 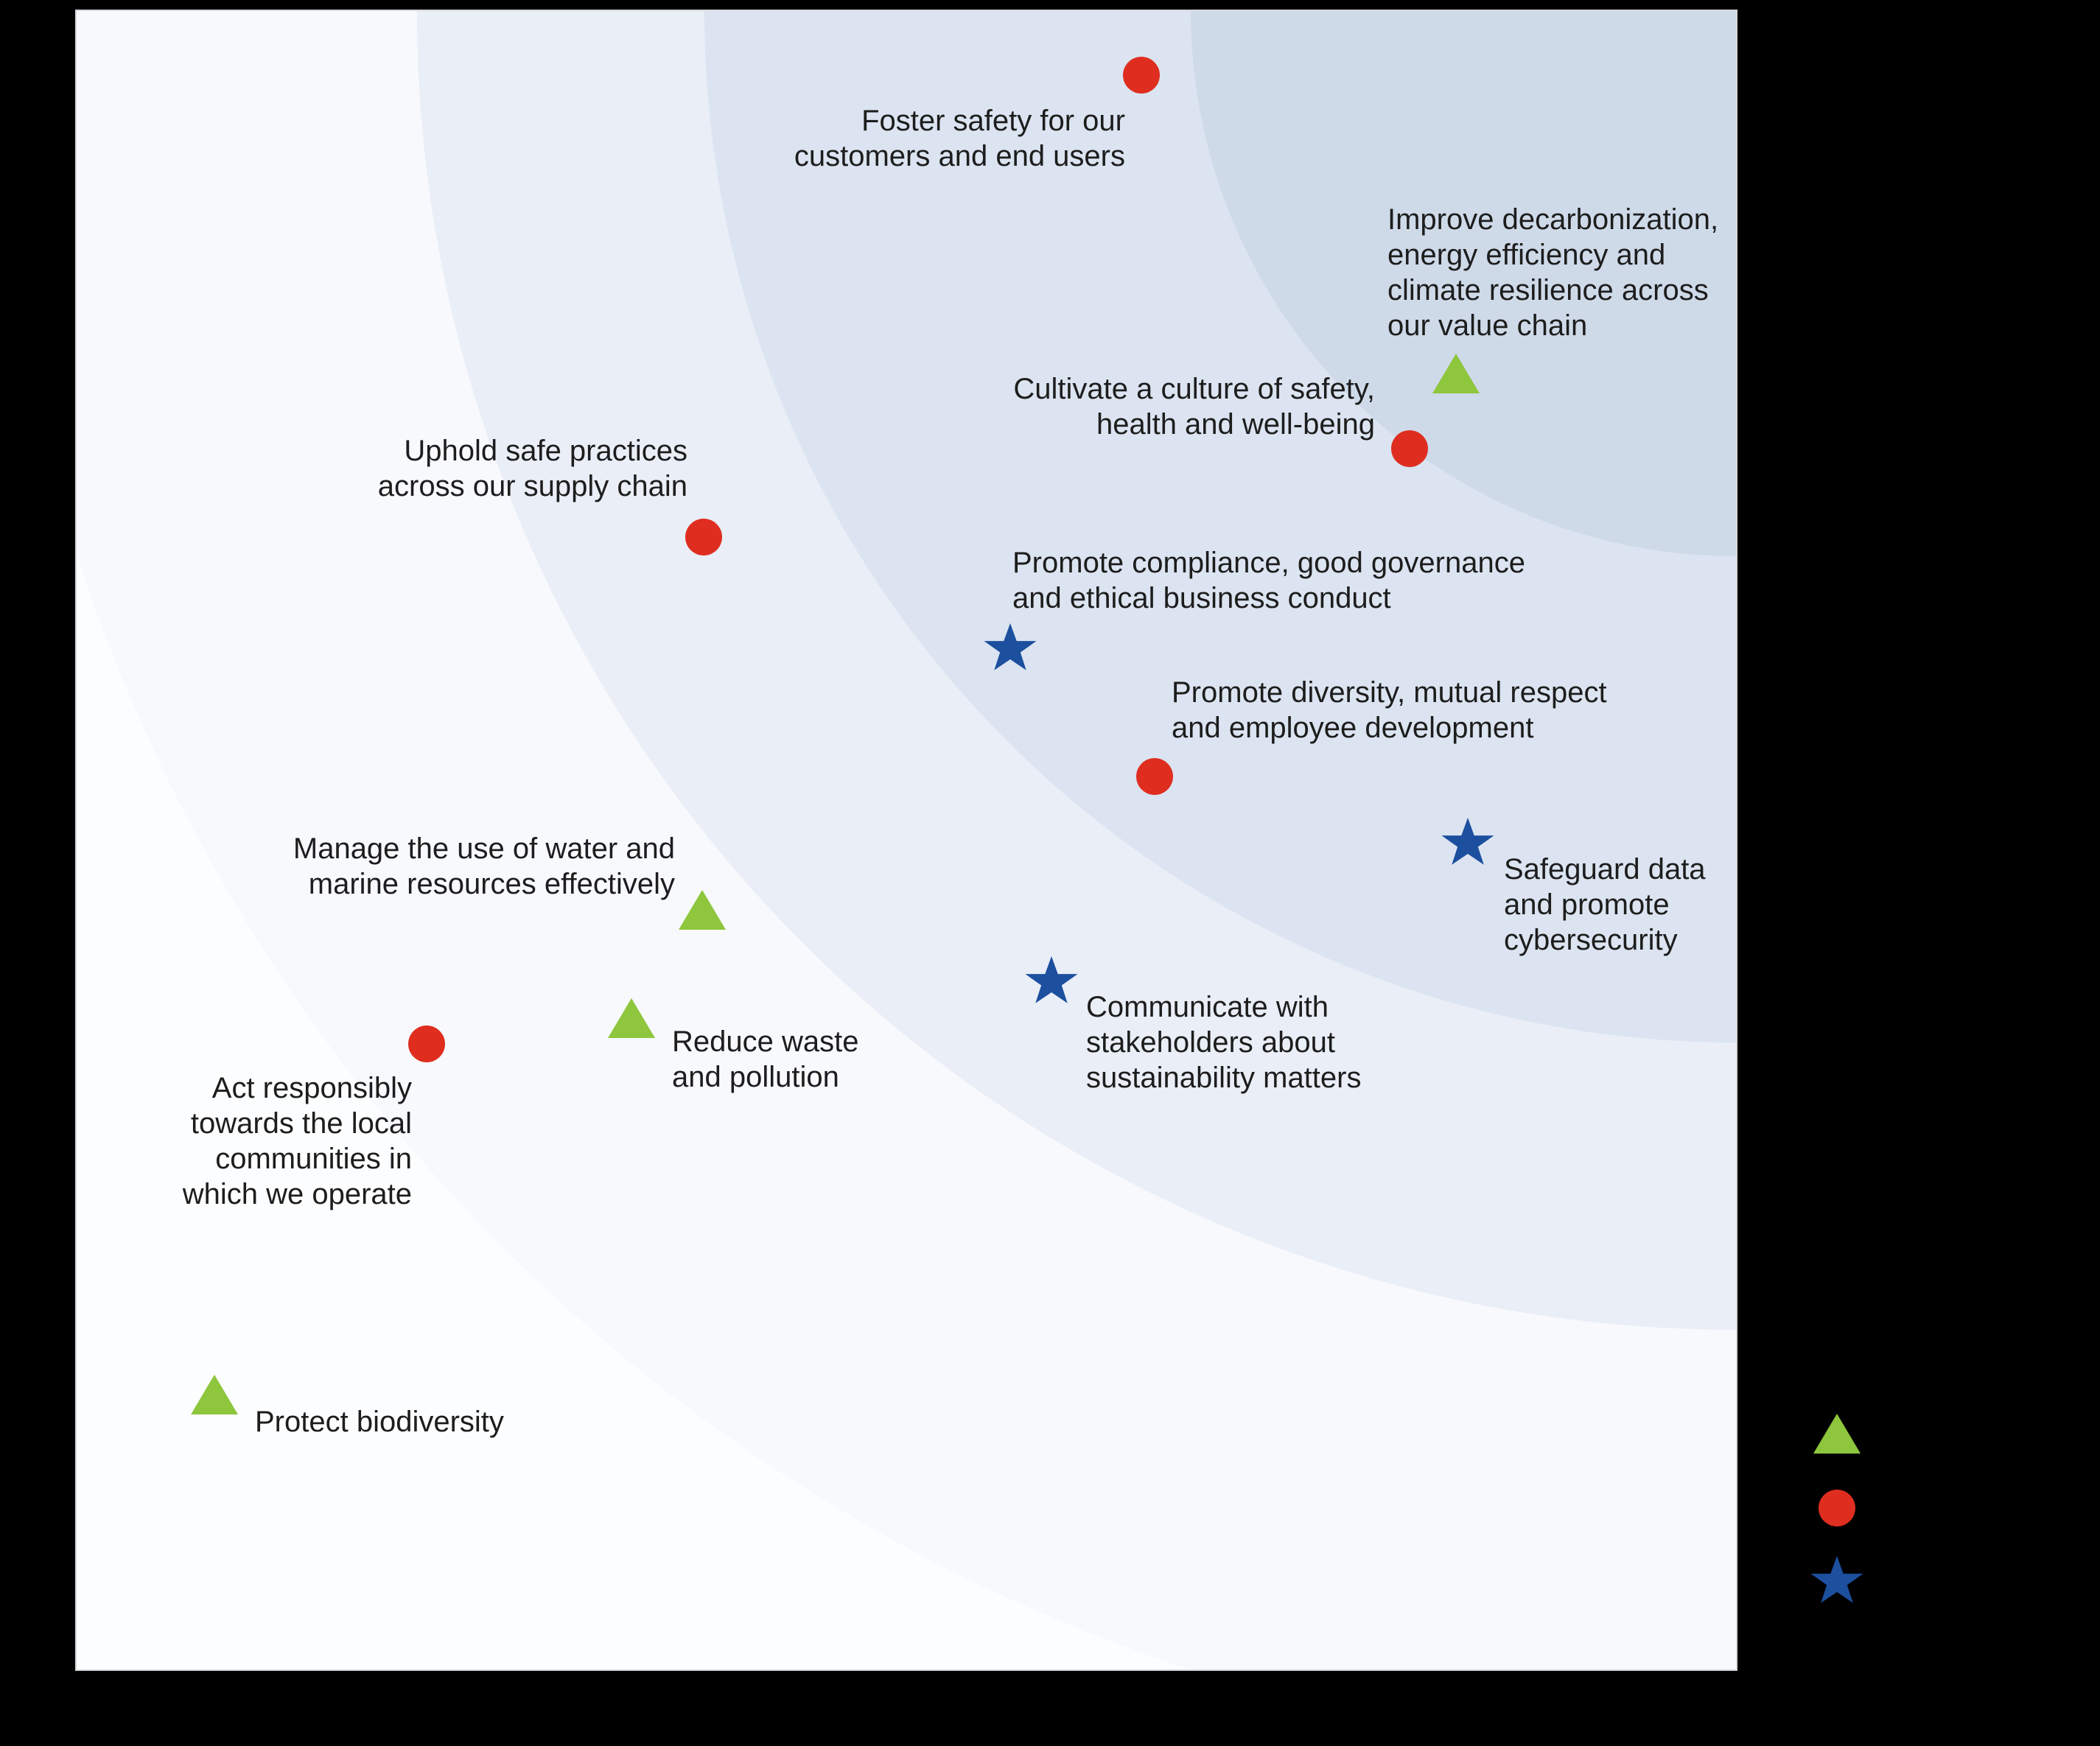 What do you see at coordinates (765, 1059) in the screenshot?
I see `label-reduce-waste: Reduce waste and pollution` at bounding box center [765, 1059].